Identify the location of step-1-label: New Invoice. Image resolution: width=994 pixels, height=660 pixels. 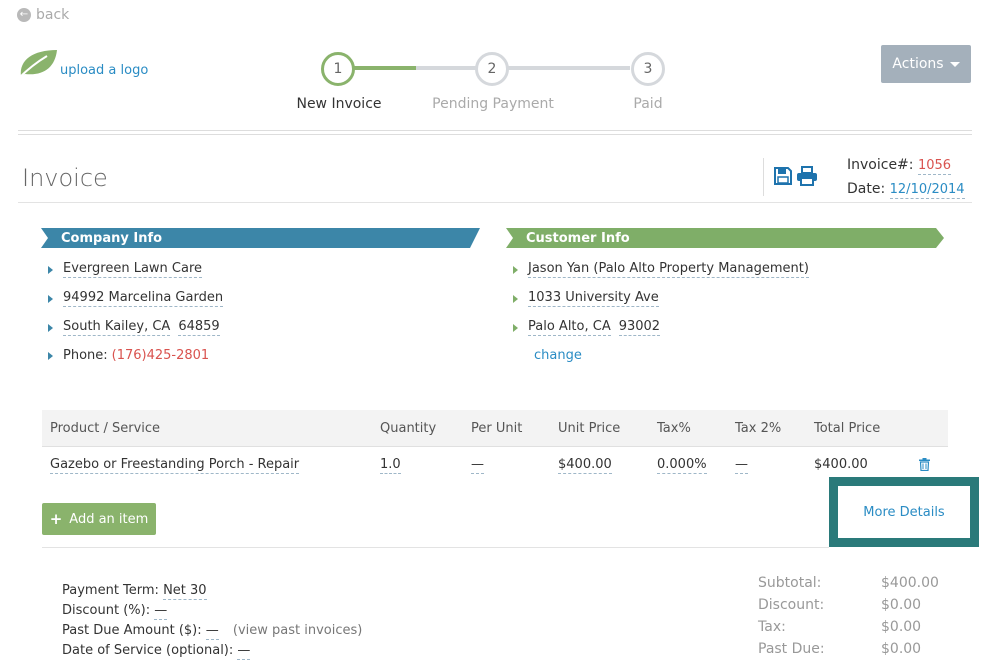
(339, 104).